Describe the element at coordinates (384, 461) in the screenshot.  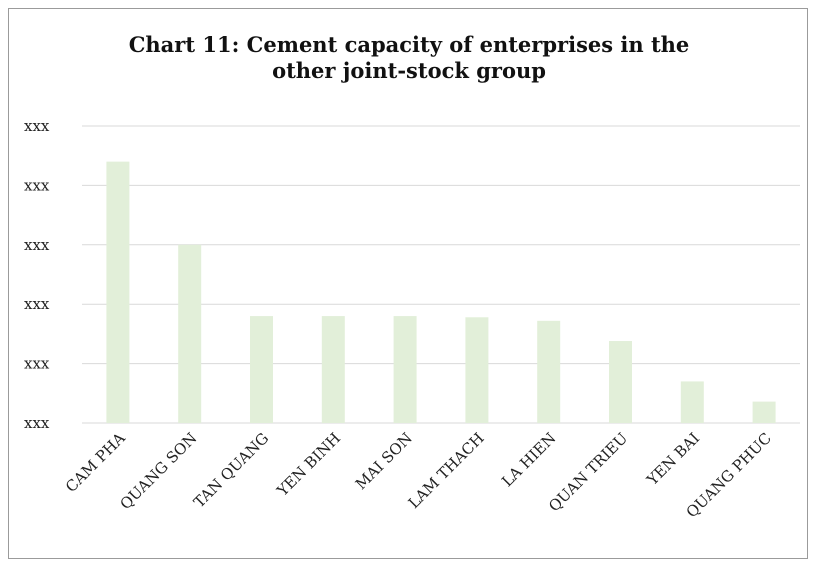
I see `x-category-label: MAI SON` at that location.